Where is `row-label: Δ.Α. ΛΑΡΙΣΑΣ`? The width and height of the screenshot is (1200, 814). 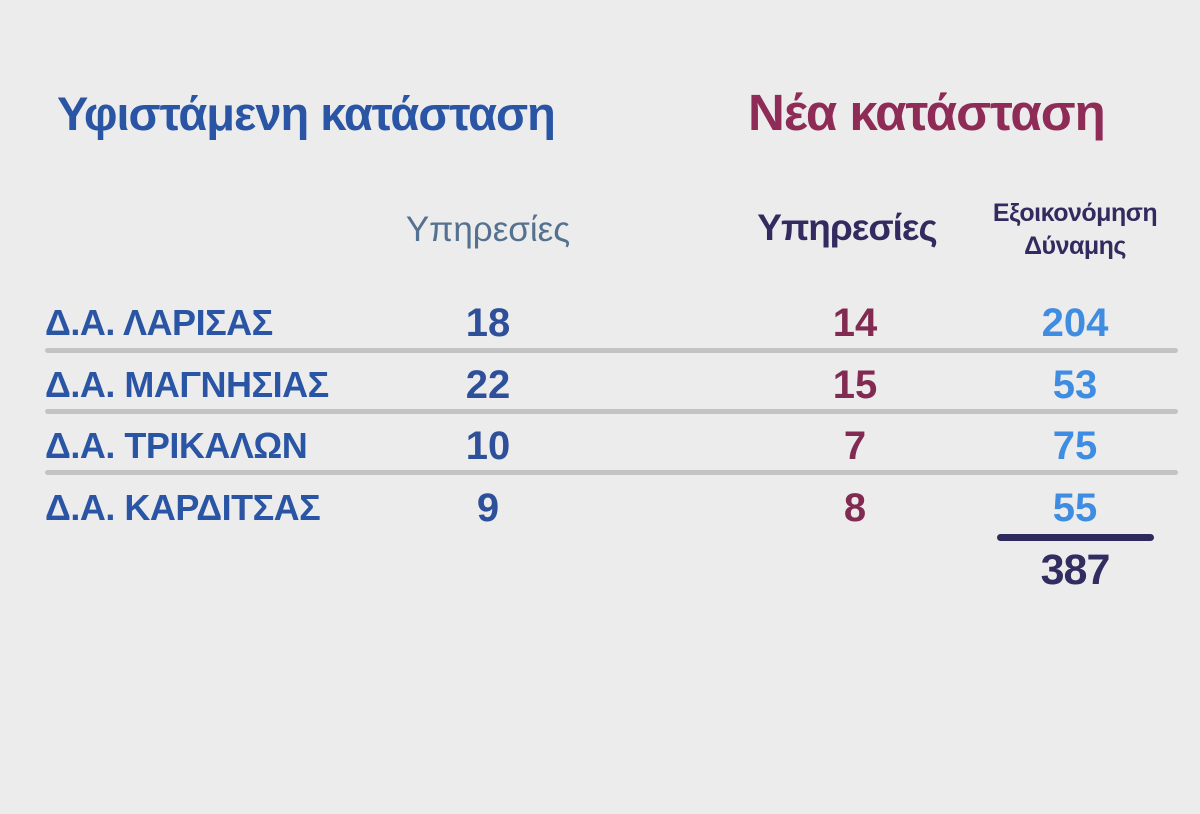 row-label: Δ.Α. ΛΑΡΙΣΑΣ is located at coordinates (159, 322).